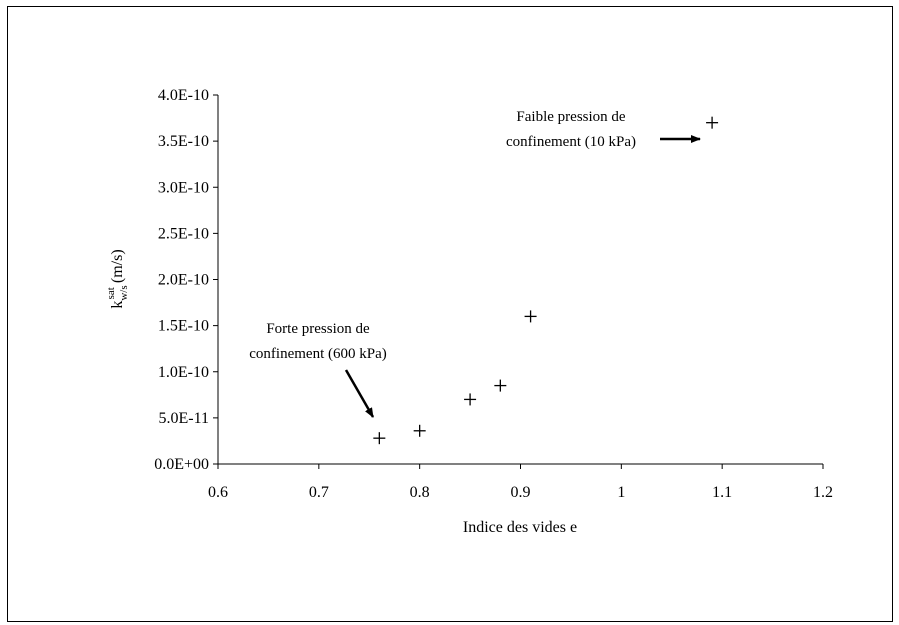 The image size is (899, 625). I want to click on y-axis-title-unit: (m/s), so click(117, 268).